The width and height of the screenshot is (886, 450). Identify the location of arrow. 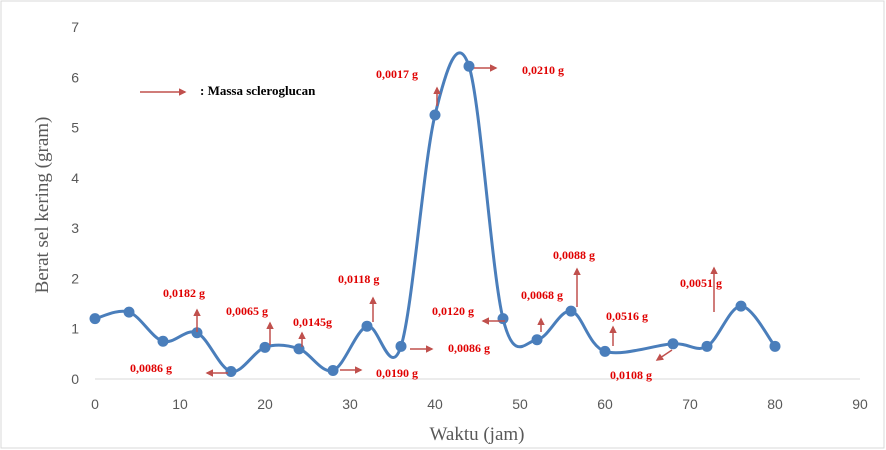
(664, 355).